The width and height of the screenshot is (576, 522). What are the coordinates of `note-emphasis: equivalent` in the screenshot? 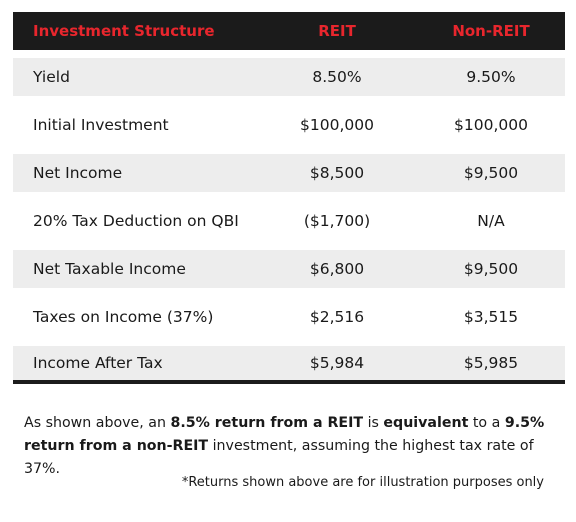 It's located at (426, 423).